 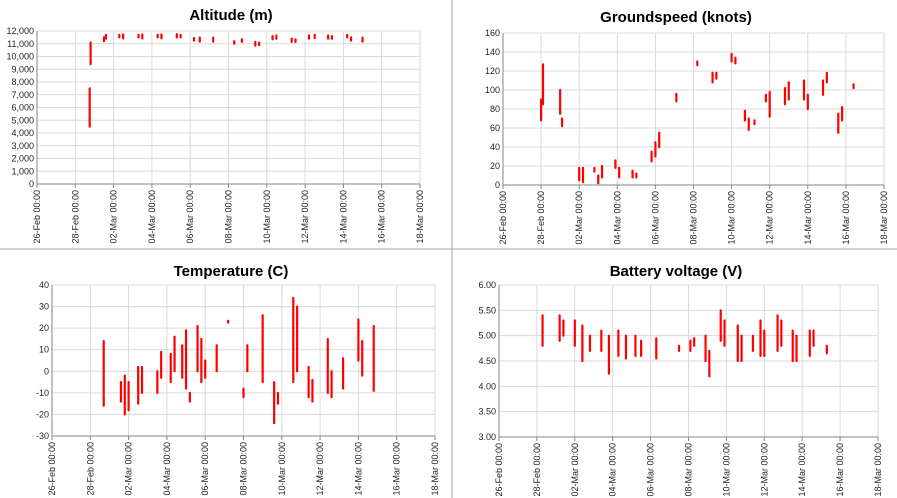 I want to click on y-tick-label: -10, so click(x=42, y=393).